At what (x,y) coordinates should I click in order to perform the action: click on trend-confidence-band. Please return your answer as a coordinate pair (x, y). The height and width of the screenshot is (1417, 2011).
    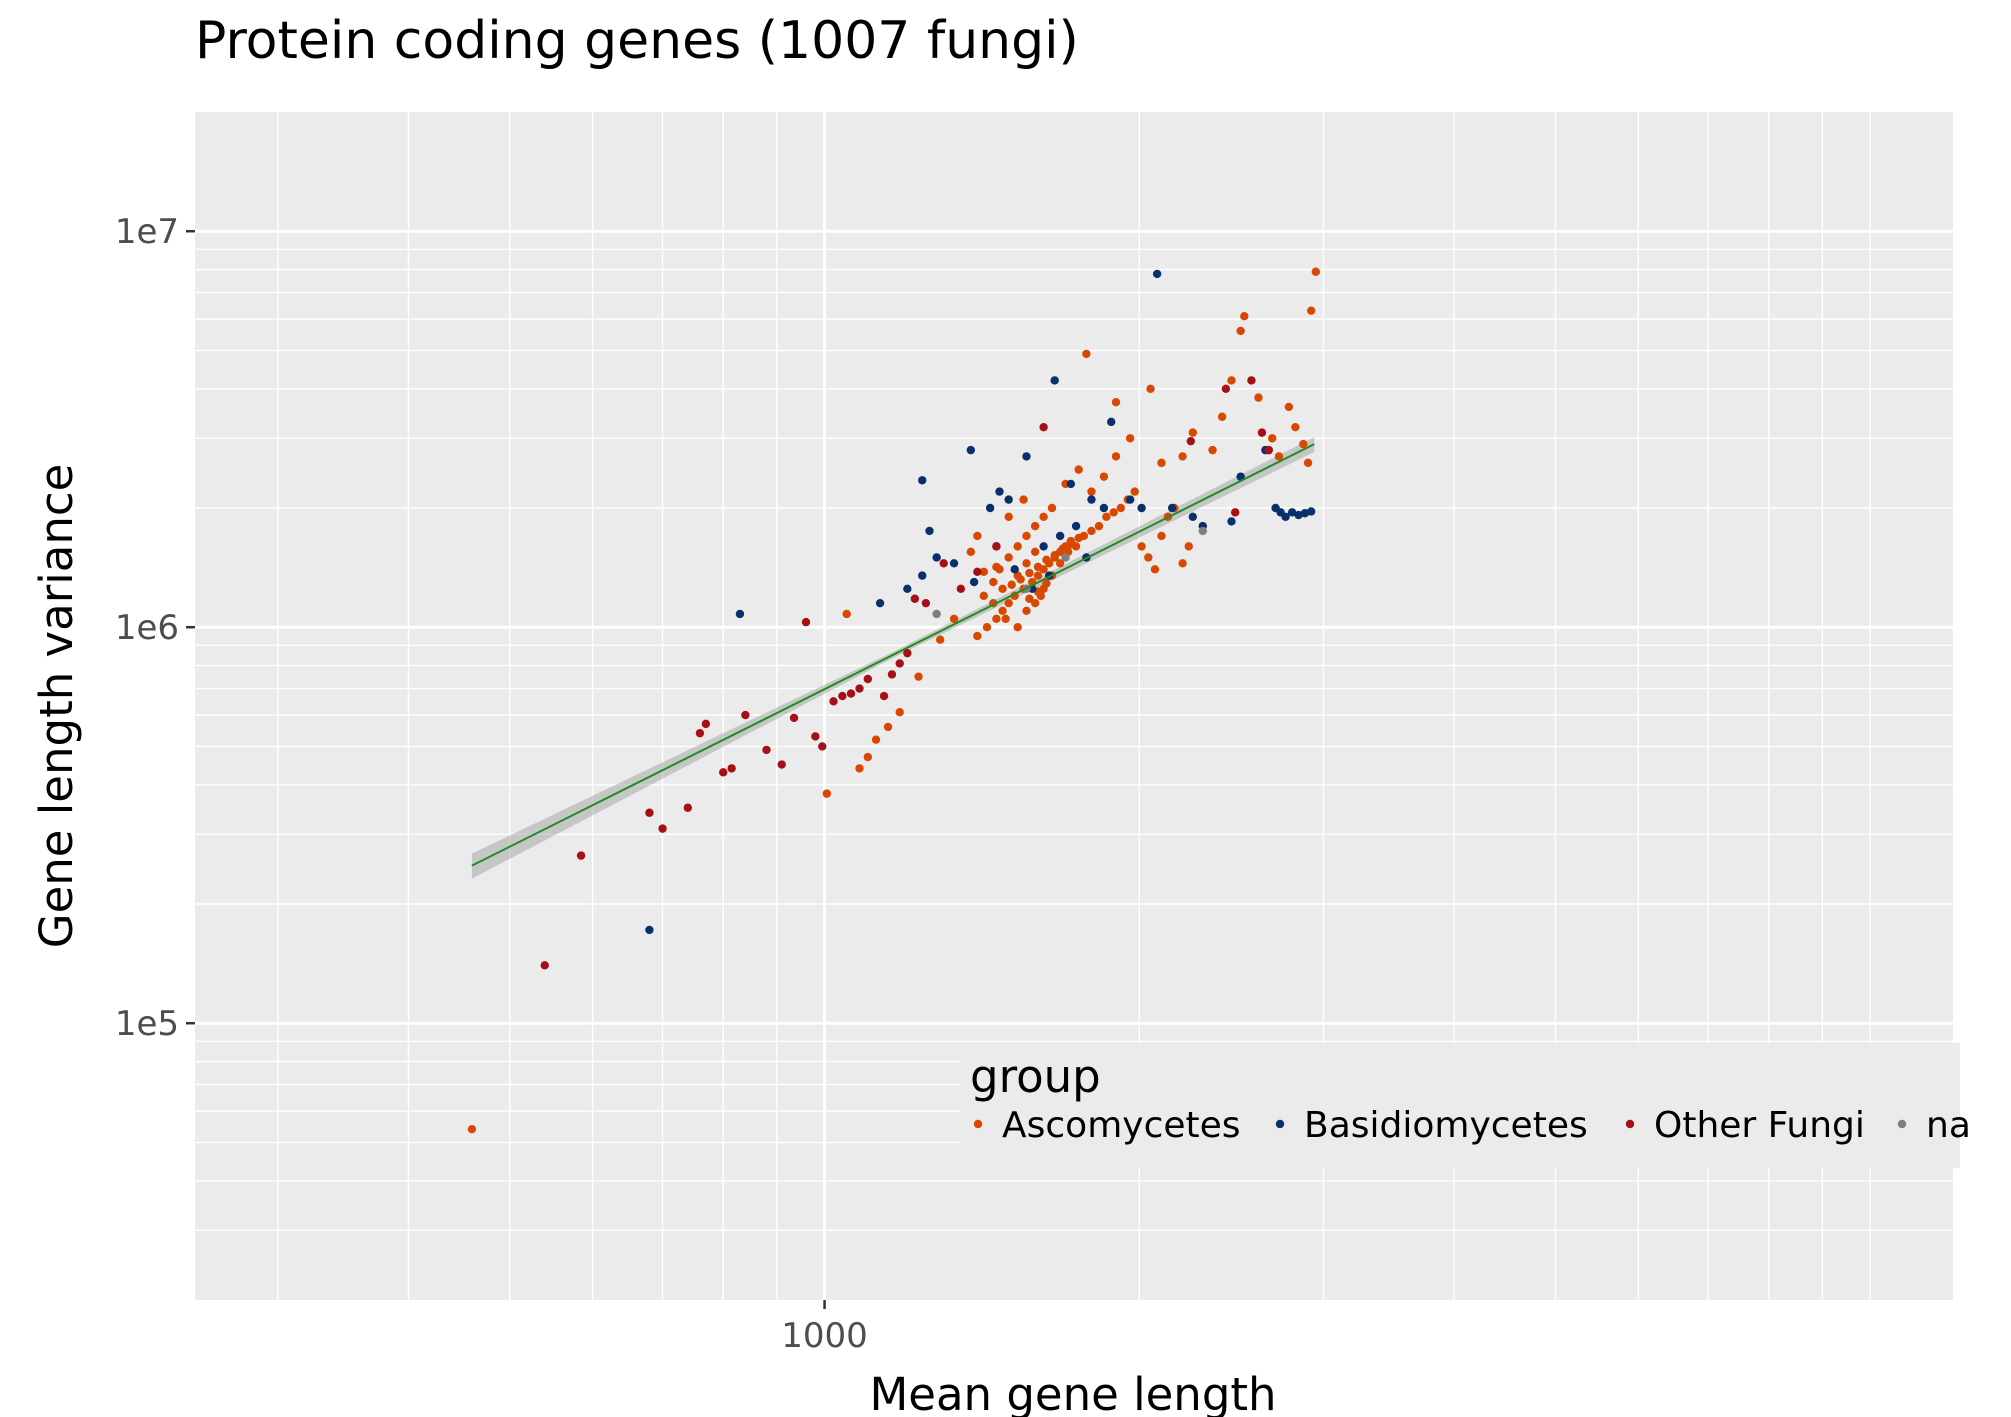
    Looking at the image, I should click on (893, 658).